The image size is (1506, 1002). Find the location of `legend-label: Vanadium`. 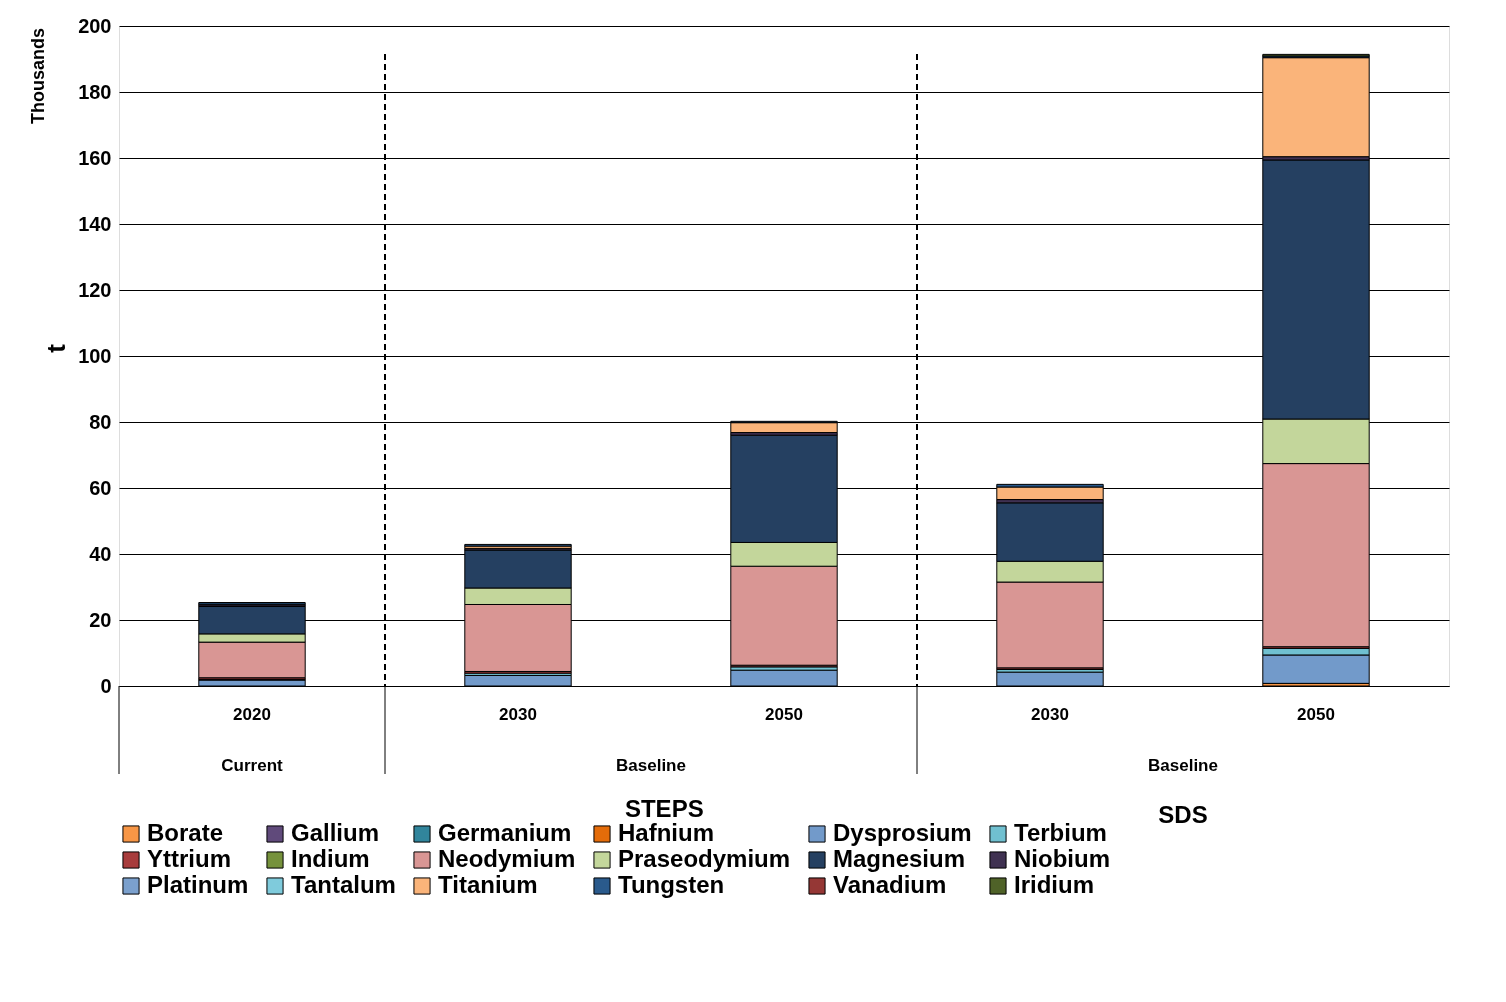

legend-label: Vanadium is located at coordinates (890, 884).